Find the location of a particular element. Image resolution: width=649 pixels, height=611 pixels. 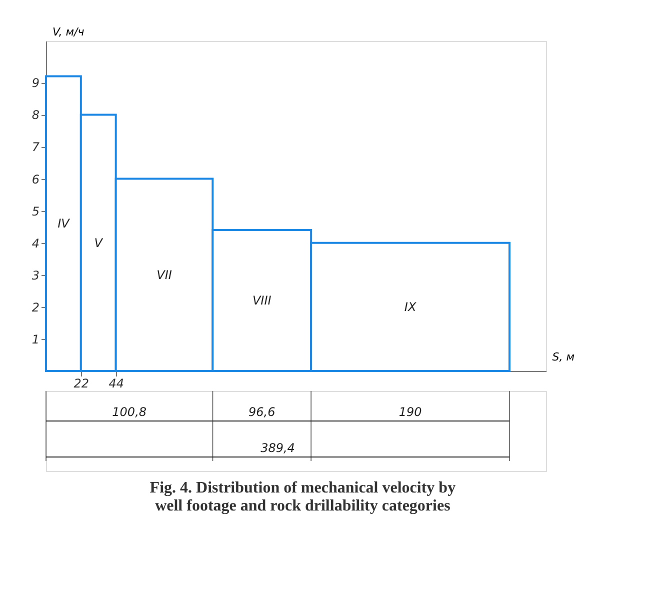

x-tick-label: 44 is located at coordinates (116, 383).